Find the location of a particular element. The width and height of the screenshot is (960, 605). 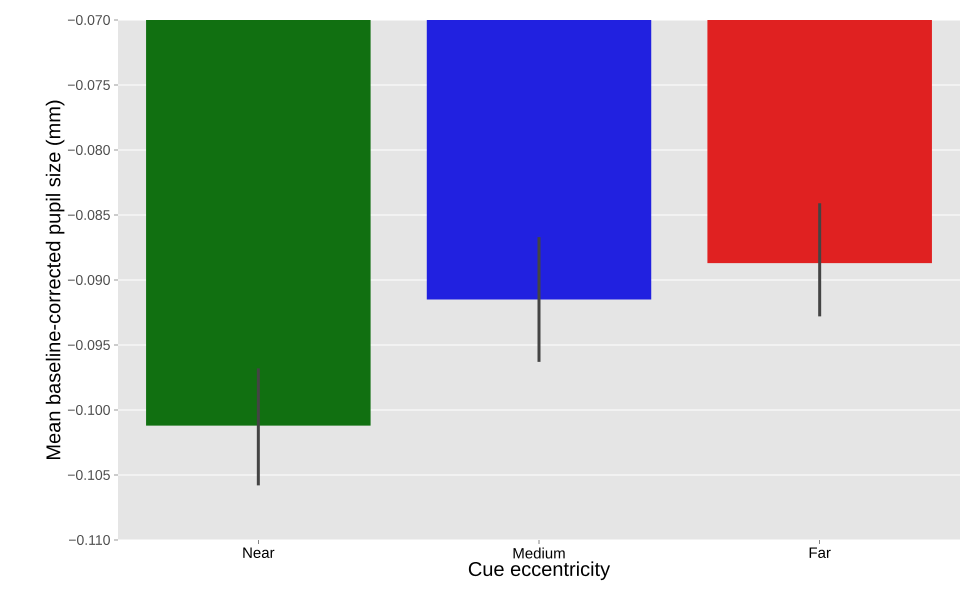

y-axis-title: Mean baseline-corrected pupil size (mm) is located at coordinates (55, 279).